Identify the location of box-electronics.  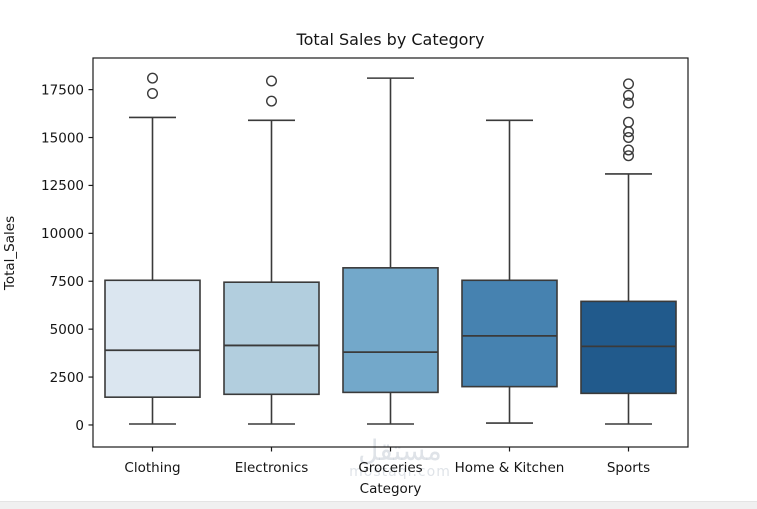
(271, 338).